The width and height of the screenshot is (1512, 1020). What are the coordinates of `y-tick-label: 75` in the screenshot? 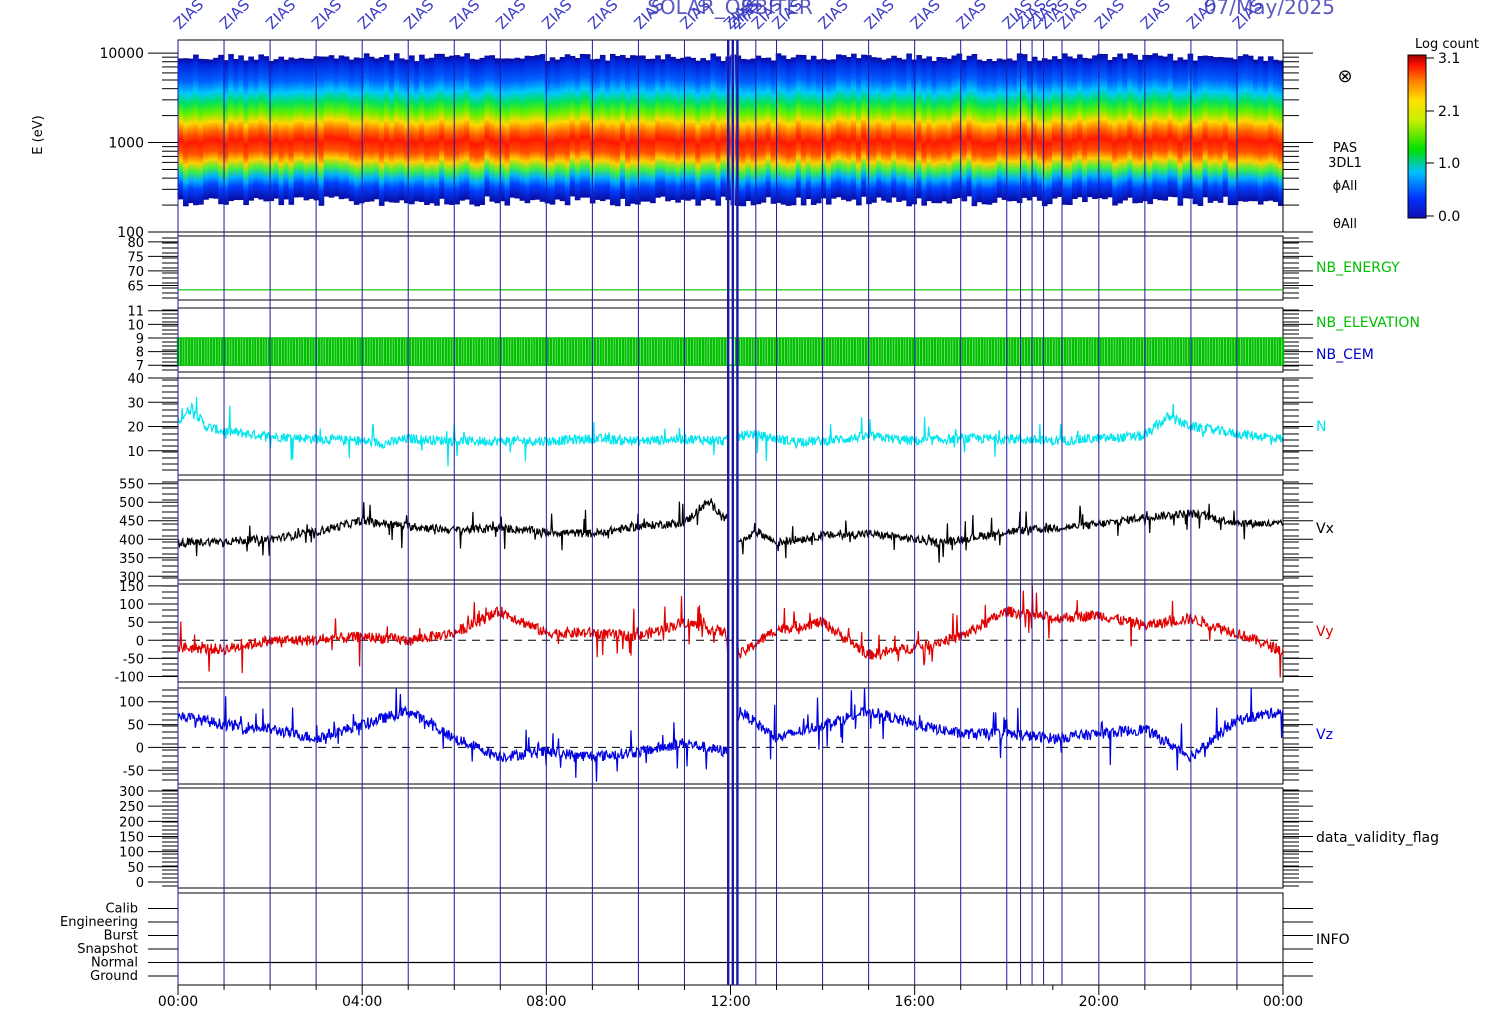 It's located at (135, 257).